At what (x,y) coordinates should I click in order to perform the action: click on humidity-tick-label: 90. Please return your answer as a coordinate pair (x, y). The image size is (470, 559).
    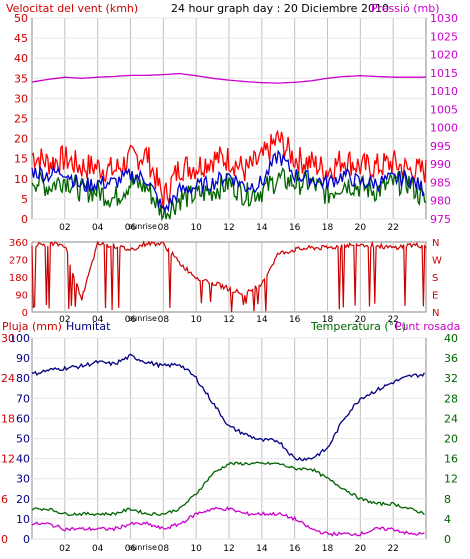
    Looking at the image, I should click on (23, 358).